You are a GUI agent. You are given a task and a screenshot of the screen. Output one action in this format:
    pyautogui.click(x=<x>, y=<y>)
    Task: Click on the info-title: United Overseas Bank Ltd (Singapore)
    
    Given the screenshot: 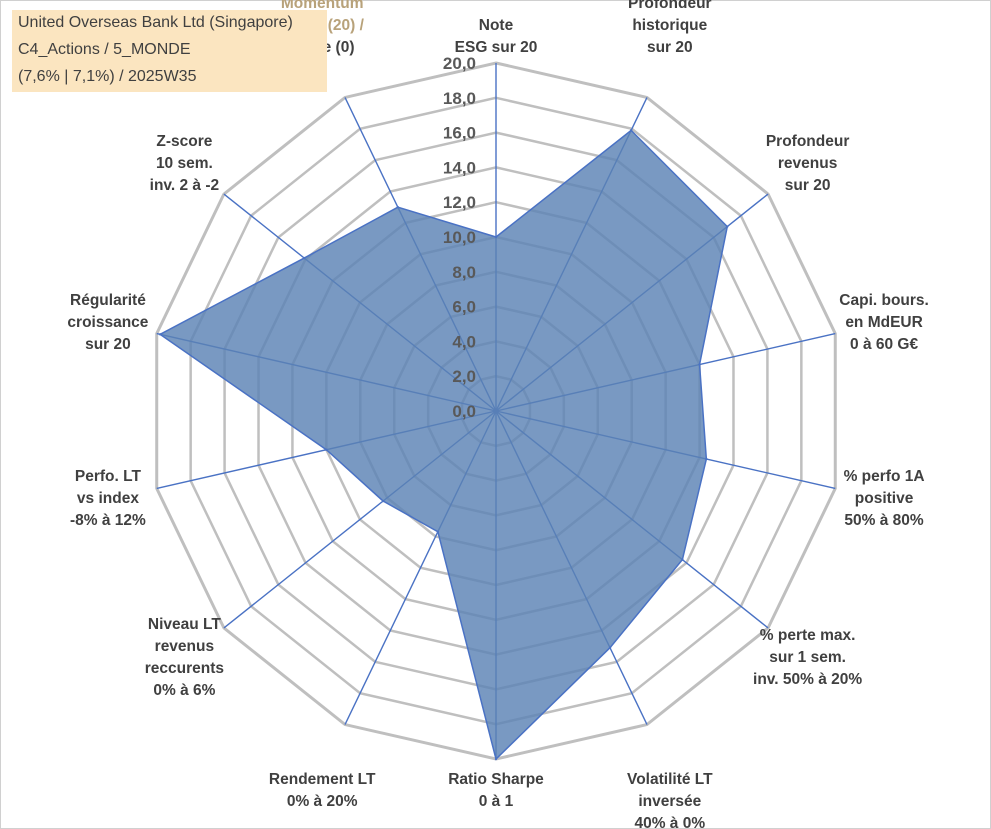 What is the action you would take?
    pyautogui.click(x=155, y=22)
    